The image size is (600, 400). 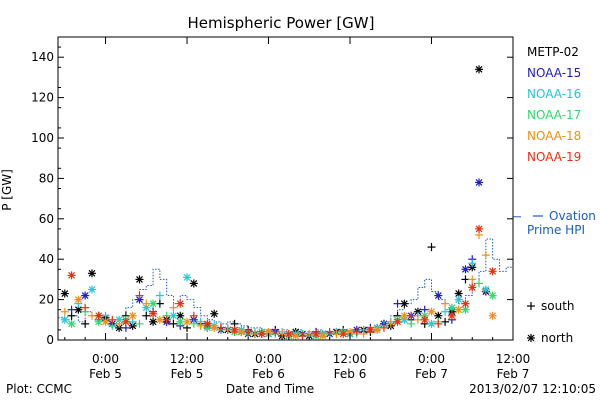 I want to click on y-tick-label: 40, so click(x=46, y=259).